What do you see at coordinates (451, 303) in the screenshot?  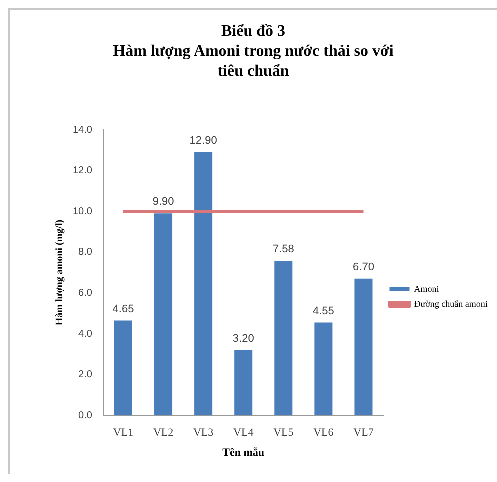 I see `legend-label: Đường chuẩn amoni` at bounding box center [451, 303].